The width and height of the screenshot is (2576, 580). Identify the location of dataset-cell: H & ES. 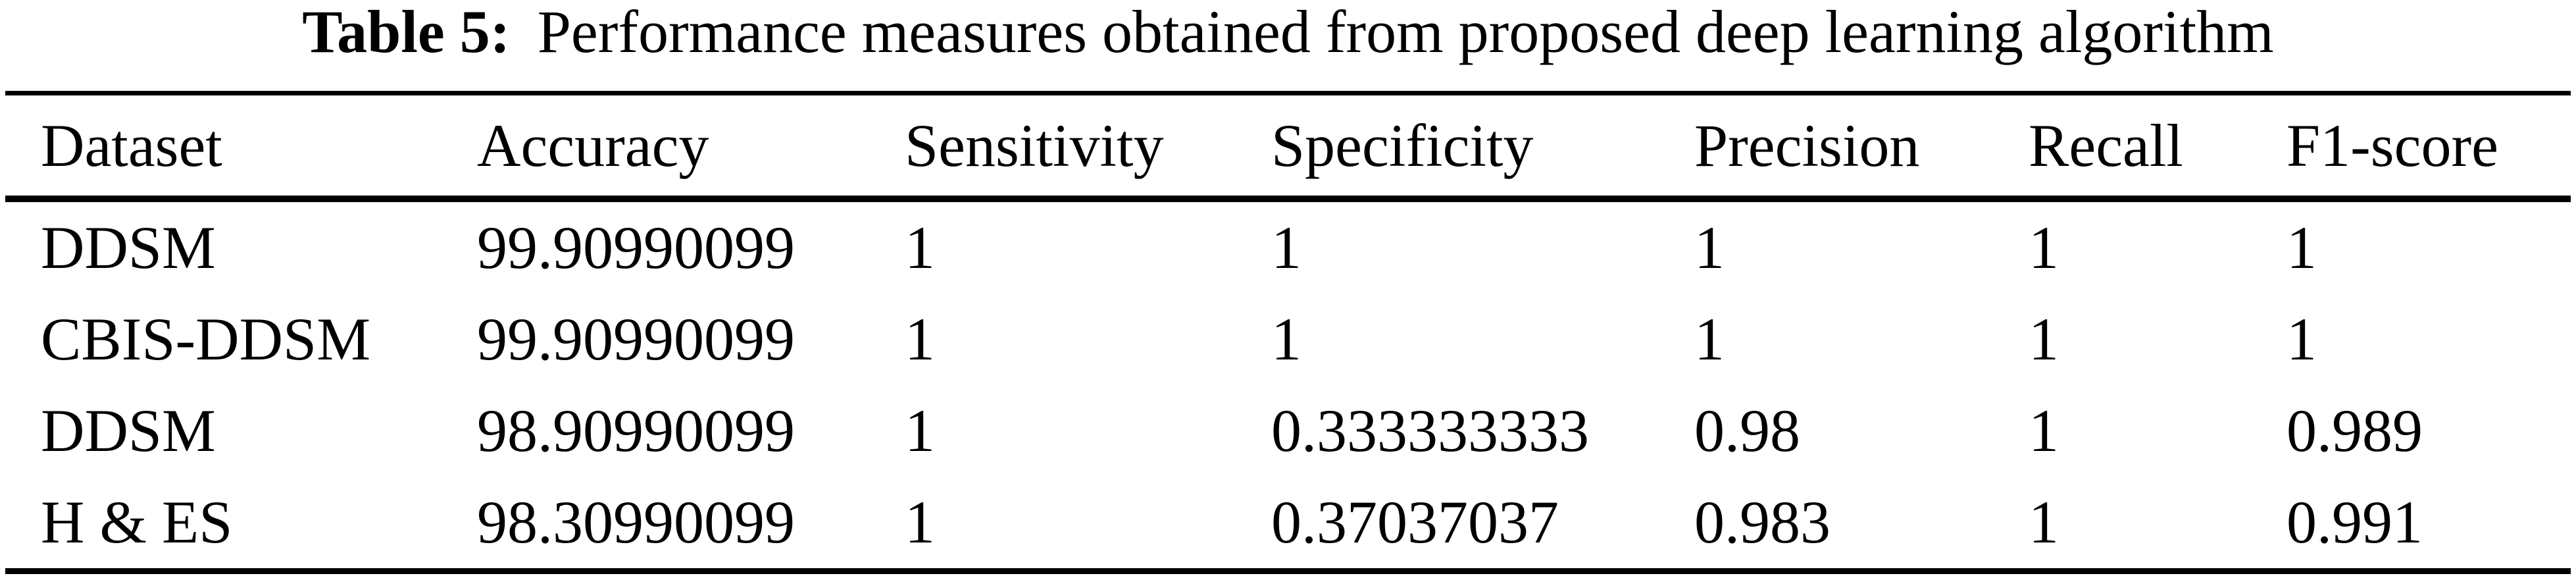
(137, 522).